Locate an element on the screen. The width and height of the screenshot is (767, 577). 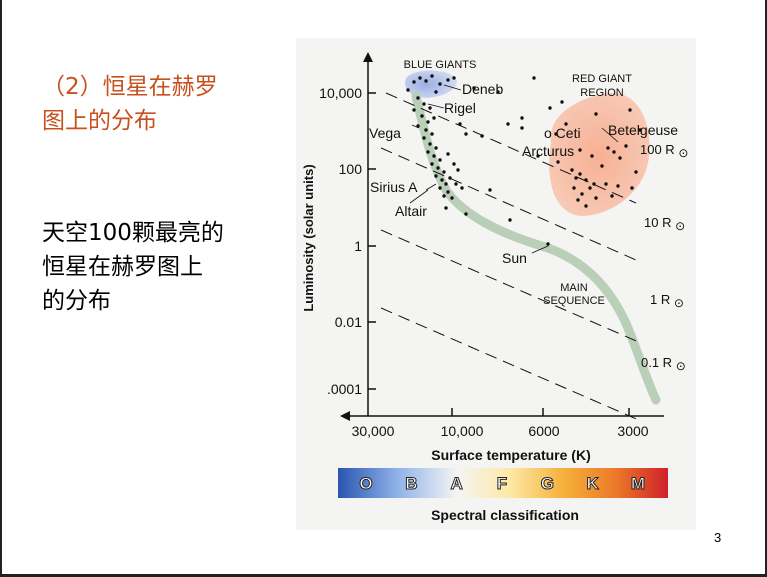
x-tick-label: 6000 is located at coordinates (543, 431).